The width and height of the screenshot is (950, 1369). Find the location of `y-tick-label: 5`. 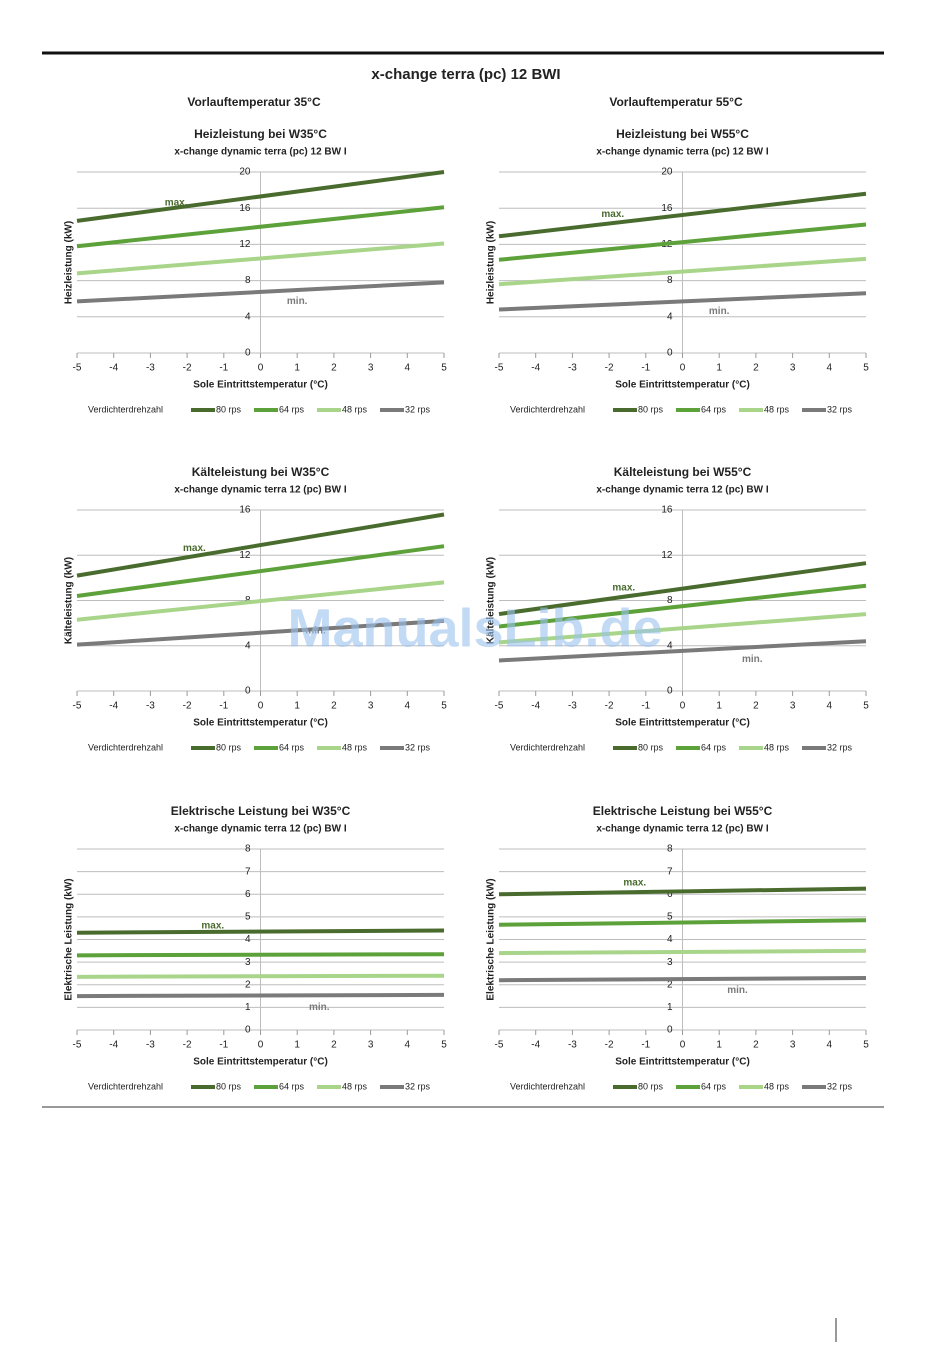

y-tick-label: 5 is located at coordinates (248, 917).